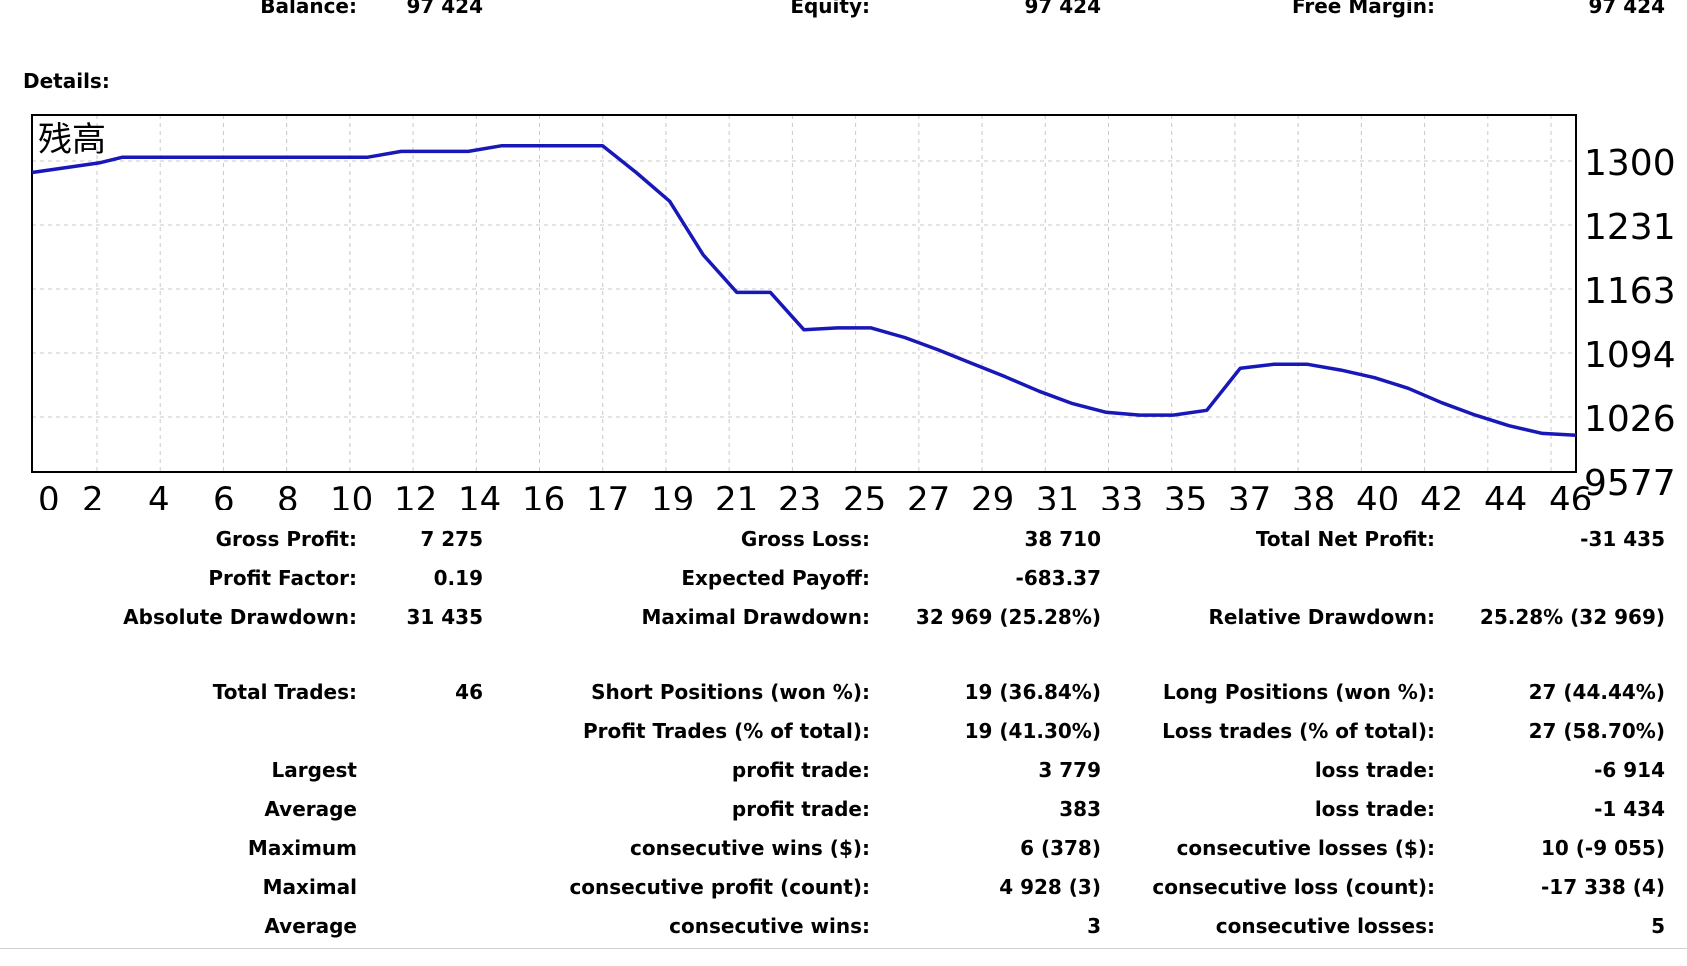  Describe the element at coordinates (1058, 578) in the screenshot. I see `expected-payoff-value: -683.37` at that location.